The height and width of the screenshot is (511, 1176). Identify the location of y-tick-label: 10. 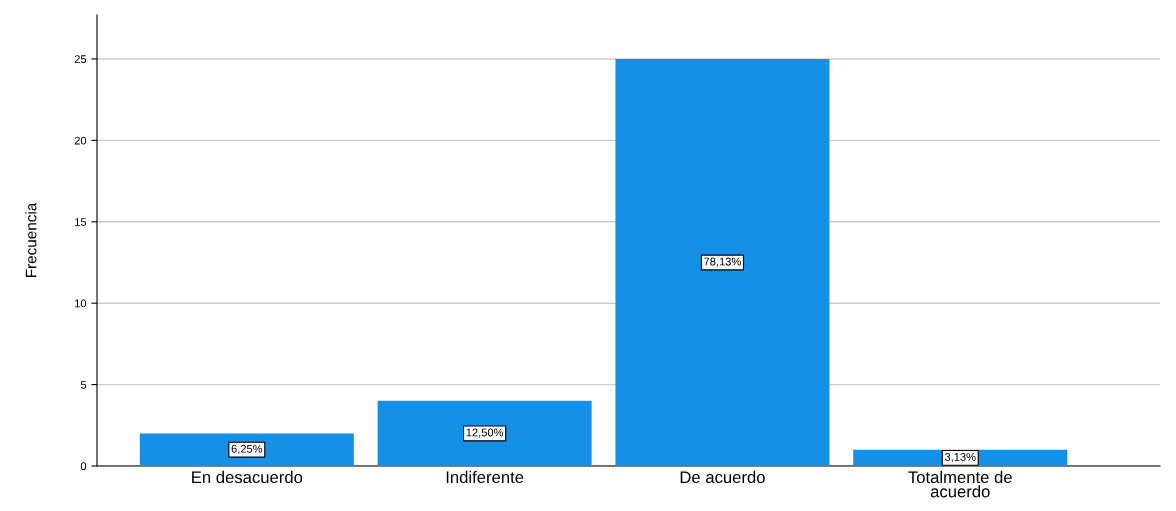
(81, 303).